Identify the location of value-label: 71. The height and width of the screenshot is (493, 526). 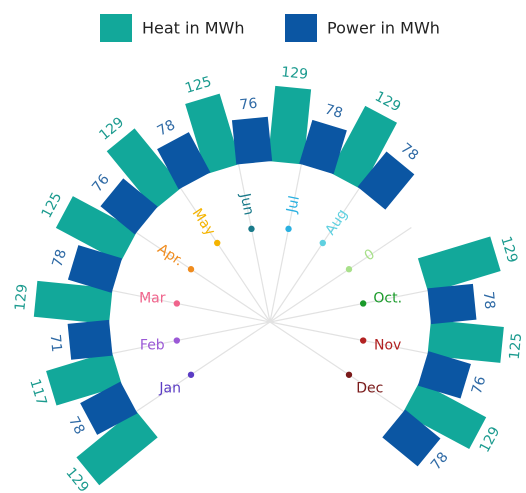
(56, 343).